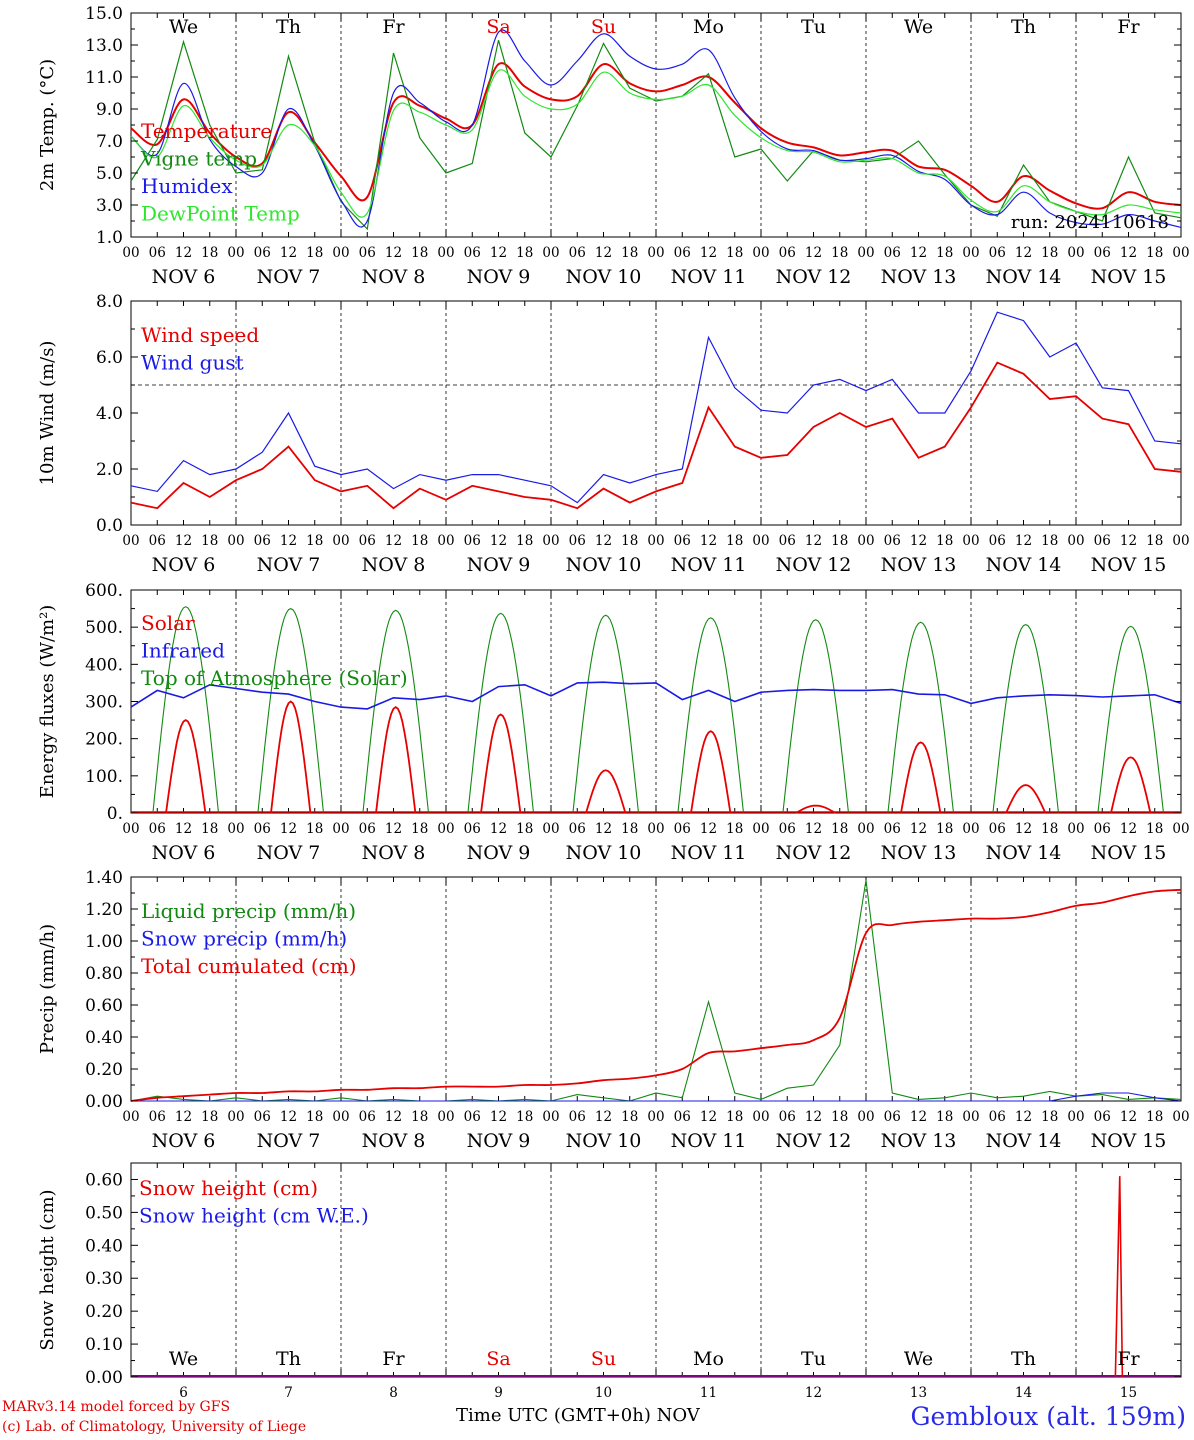  I want to click on legend-entry: Temperature, so click(206, 131).